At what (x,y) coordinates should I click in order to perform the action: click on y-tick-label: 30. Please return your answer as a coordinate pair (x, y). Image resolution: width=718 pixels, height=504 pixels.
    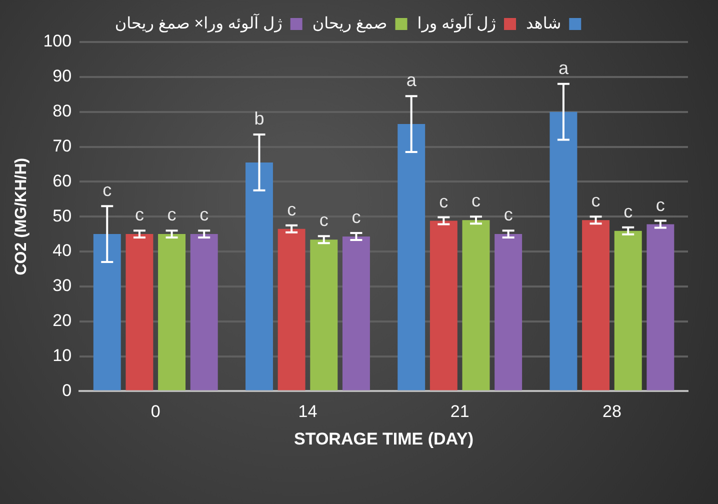
    Looking at the image, I should click on (62, 286).